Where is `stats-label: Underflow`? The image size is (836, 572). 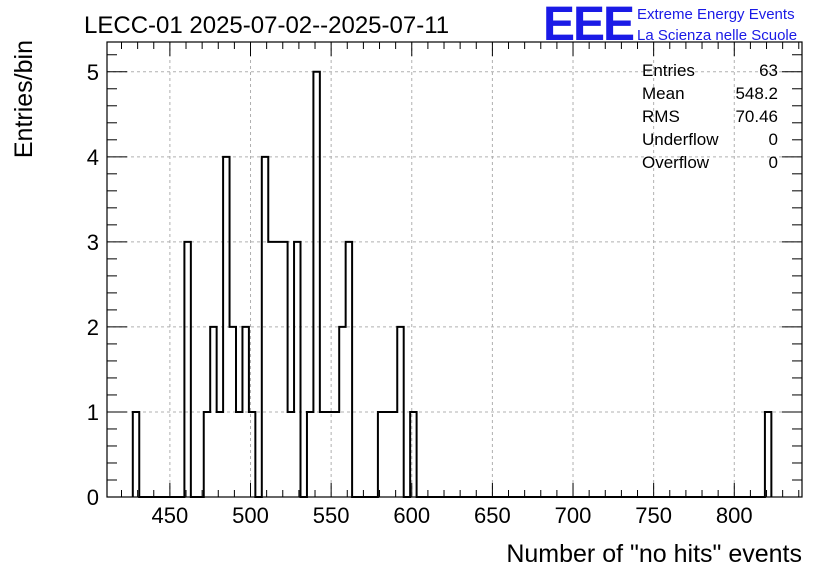
stats-label: Underflow is located at coordinates (680, 139).